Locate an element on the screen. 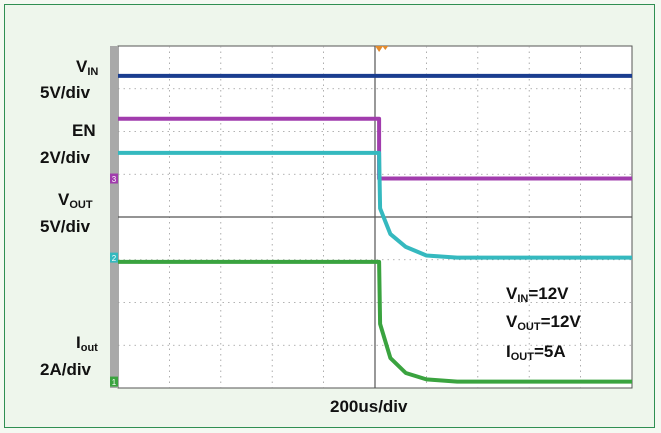 The image size is (661, 433). trace-en is located at coordinates (375, 148).